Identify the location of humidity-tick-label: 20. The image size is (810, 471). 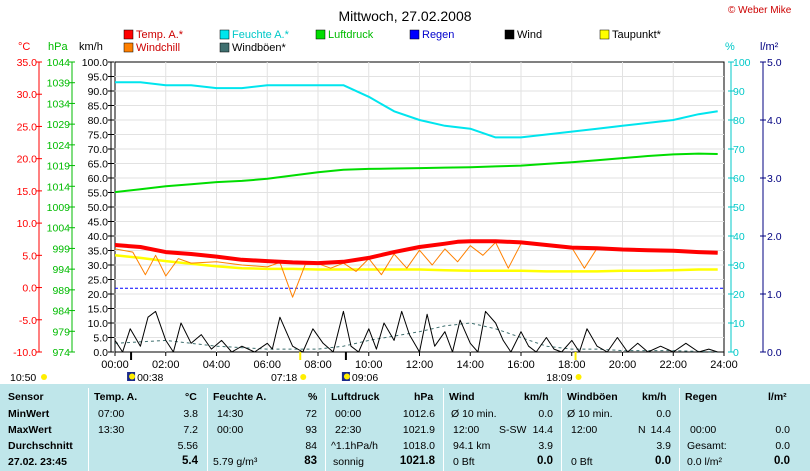
(739, 295).